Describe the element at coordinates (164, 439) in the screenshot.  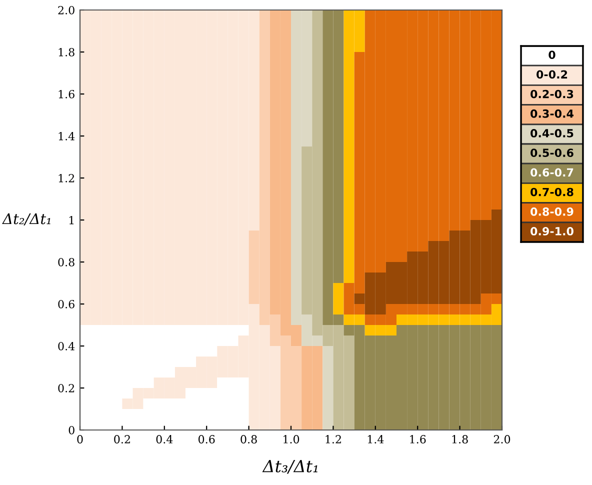
I see `x-tick-label: 0.4` at that location.